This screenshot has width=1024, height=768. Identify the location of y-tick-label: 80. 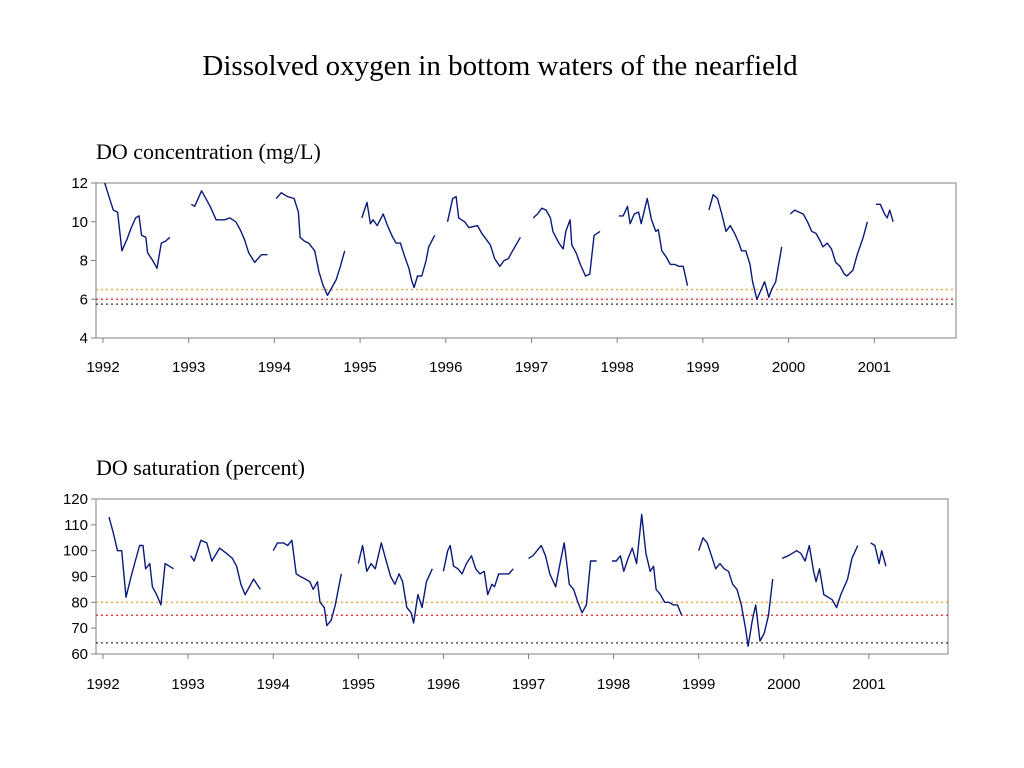
(79, 602).